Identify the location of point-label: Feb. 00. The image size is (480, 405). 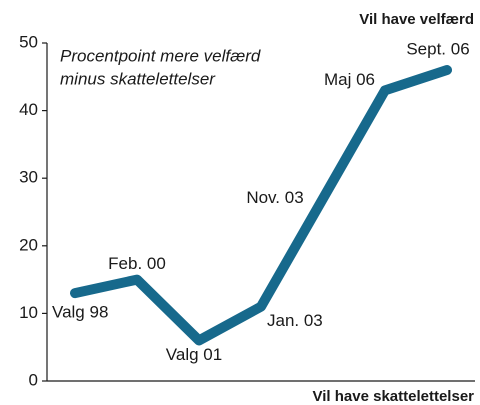
(137, 263).